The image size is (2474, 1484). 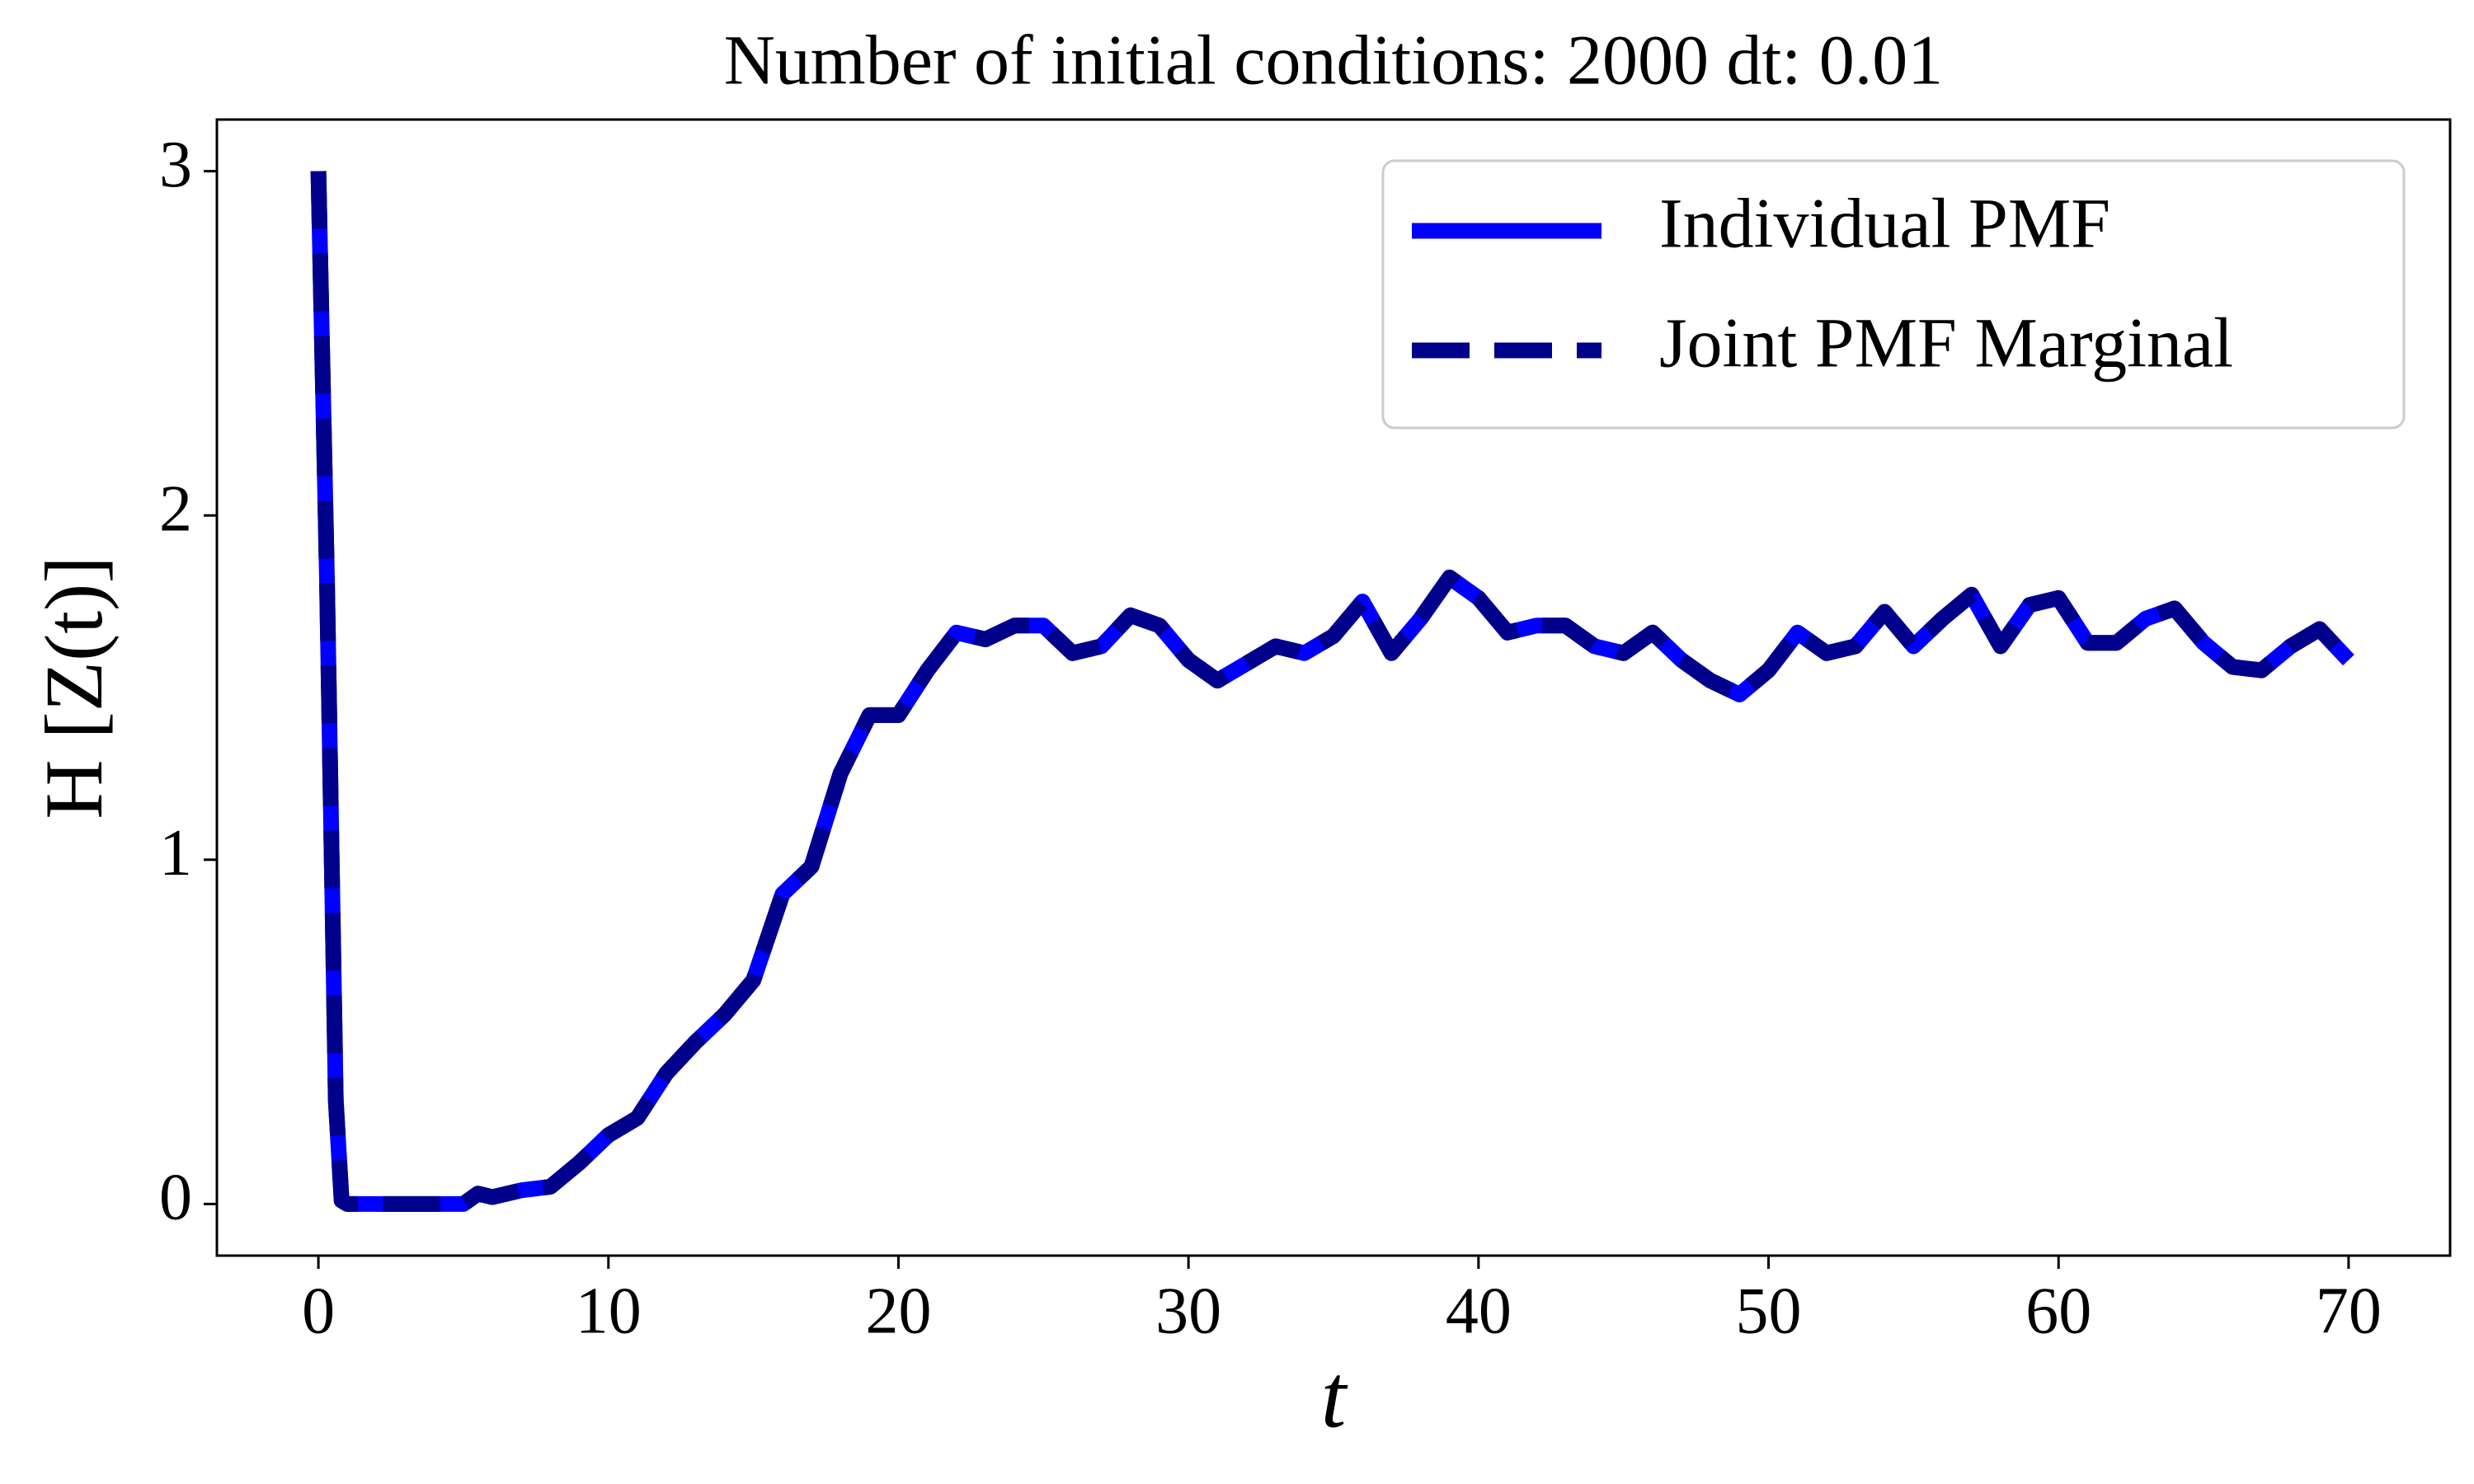 I want to click on x-tick-label: 10, so click(x=609, y=1311).